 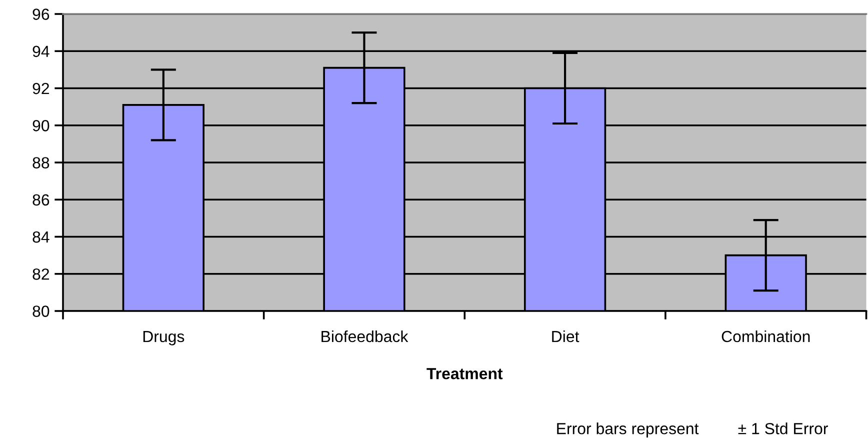 I want to click on x-tick-label: Drugs, so click(x=163, y=338).